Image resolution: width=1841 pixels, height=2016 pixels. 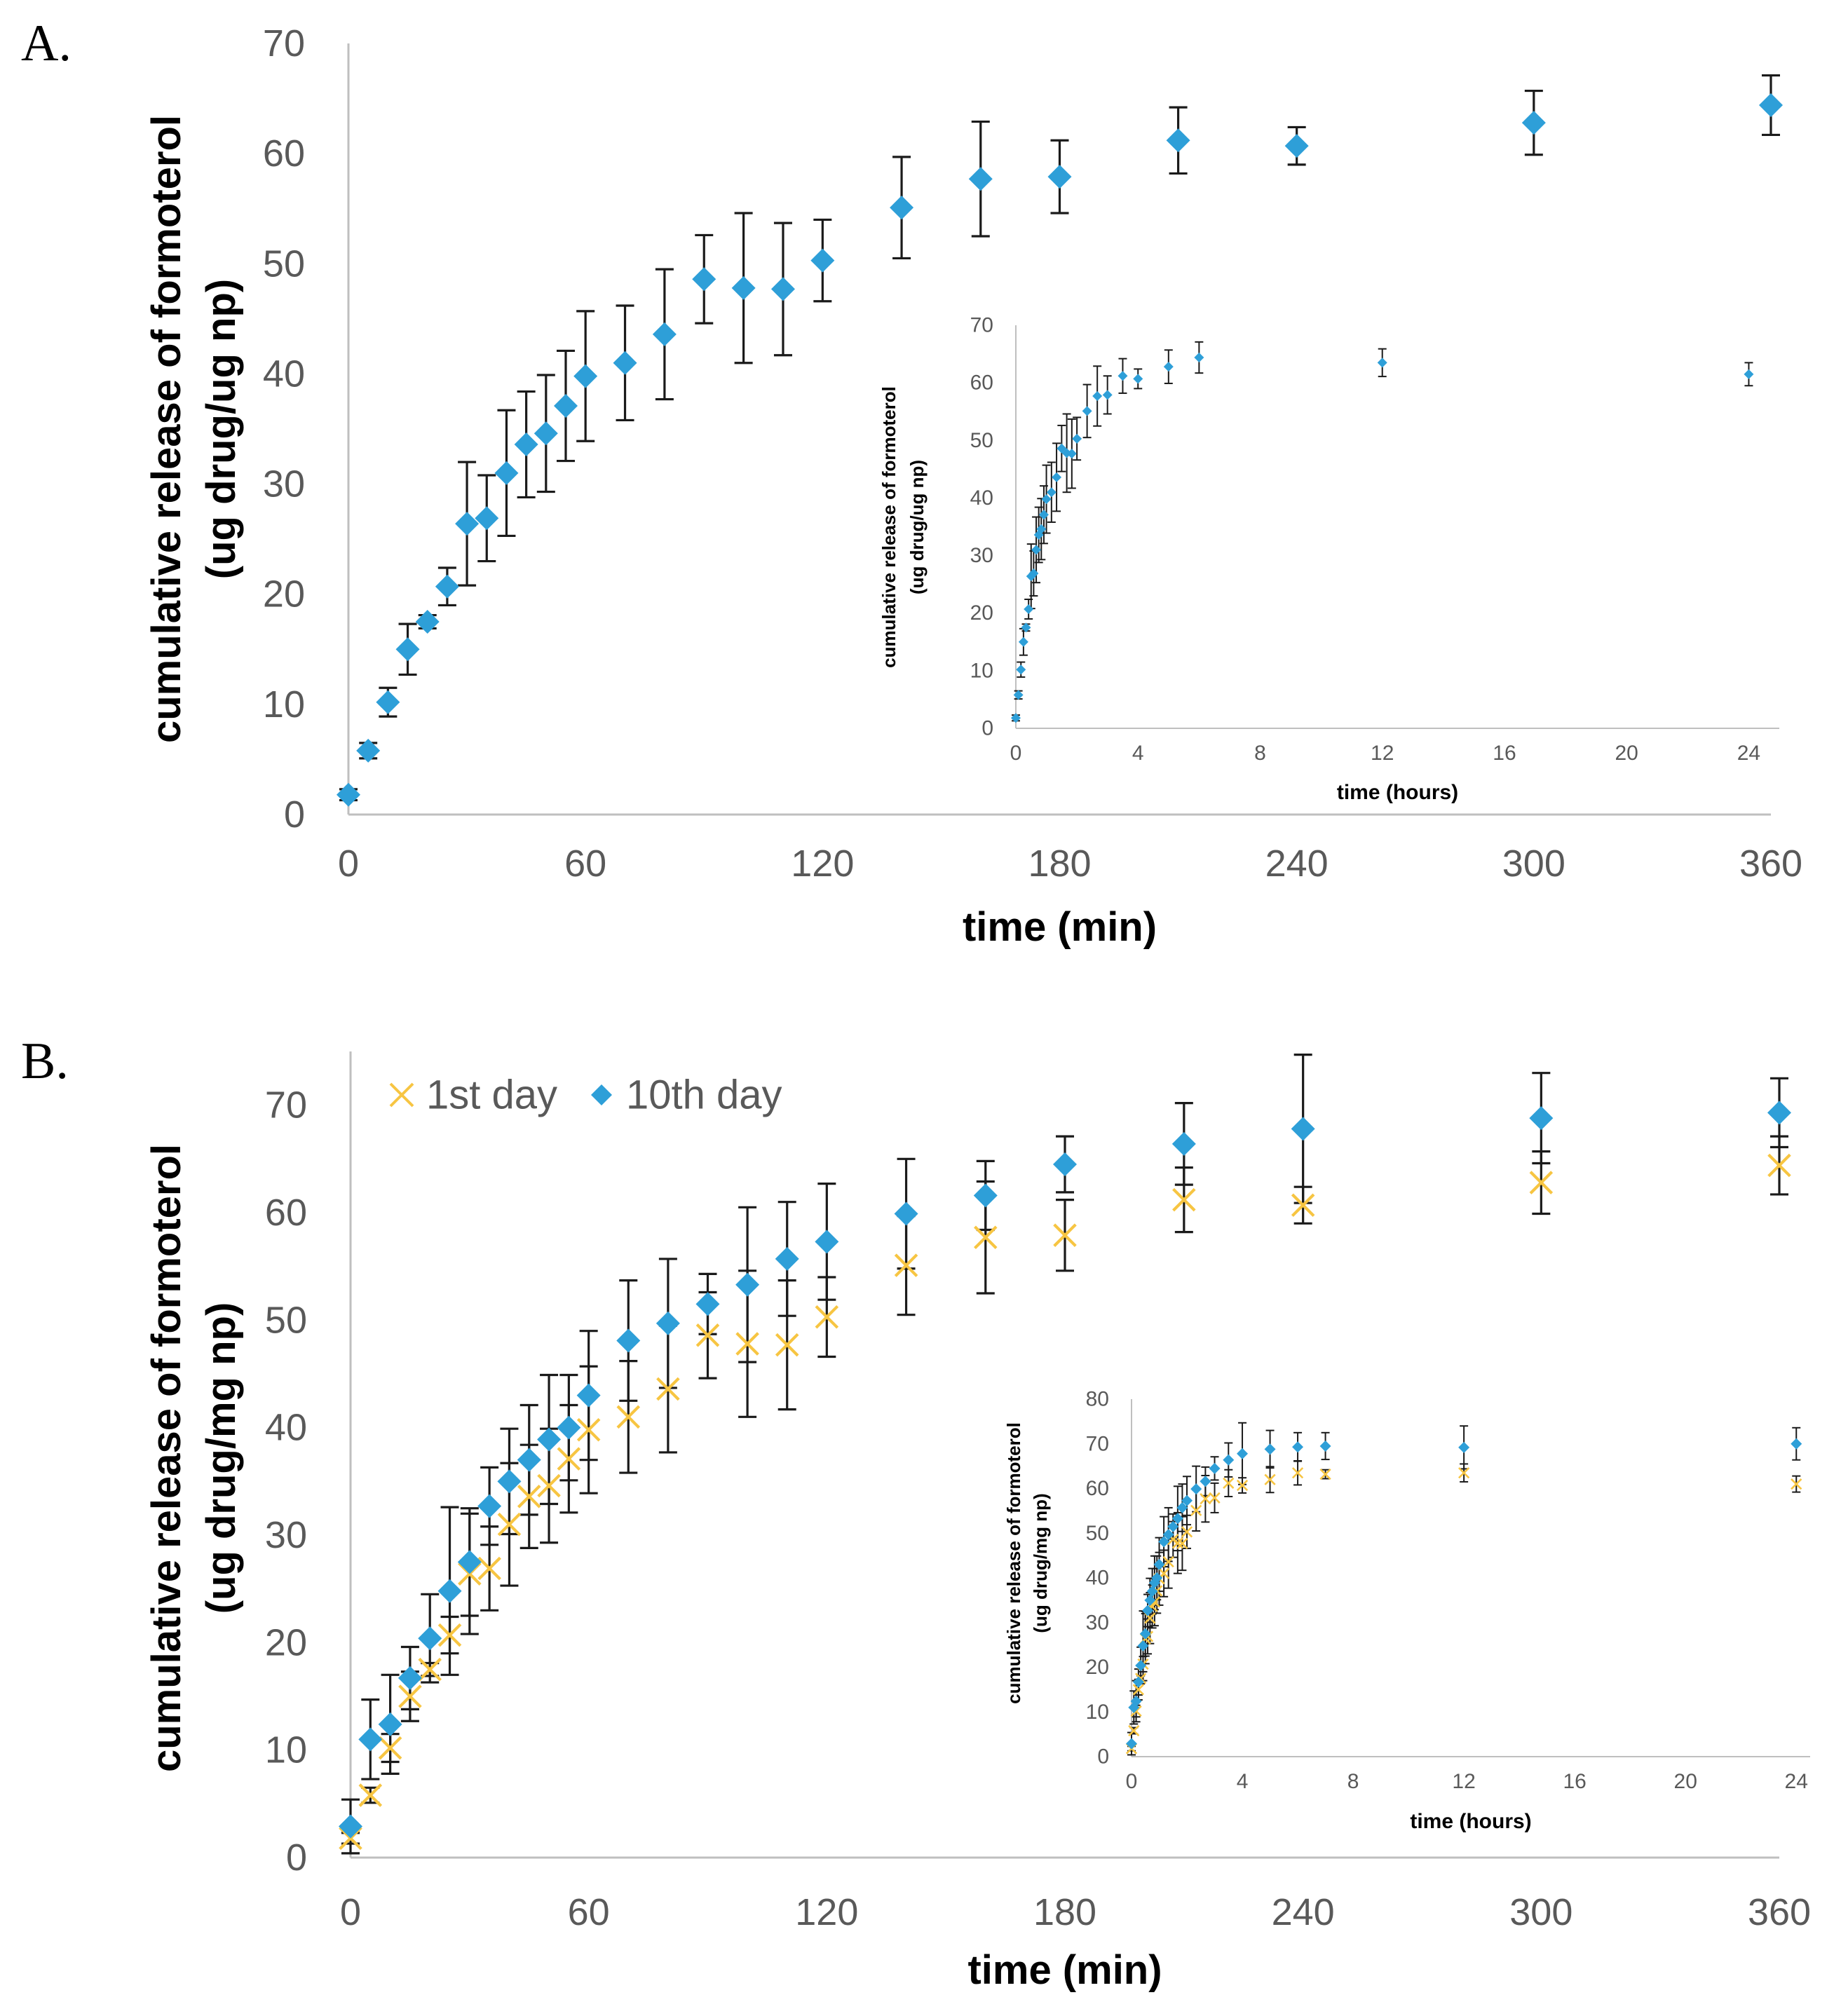 What do you see at coordinates (284, 43) in the screenshot?
I see `a-main-y-tick-label: 70` at bounding box center [284, 43].